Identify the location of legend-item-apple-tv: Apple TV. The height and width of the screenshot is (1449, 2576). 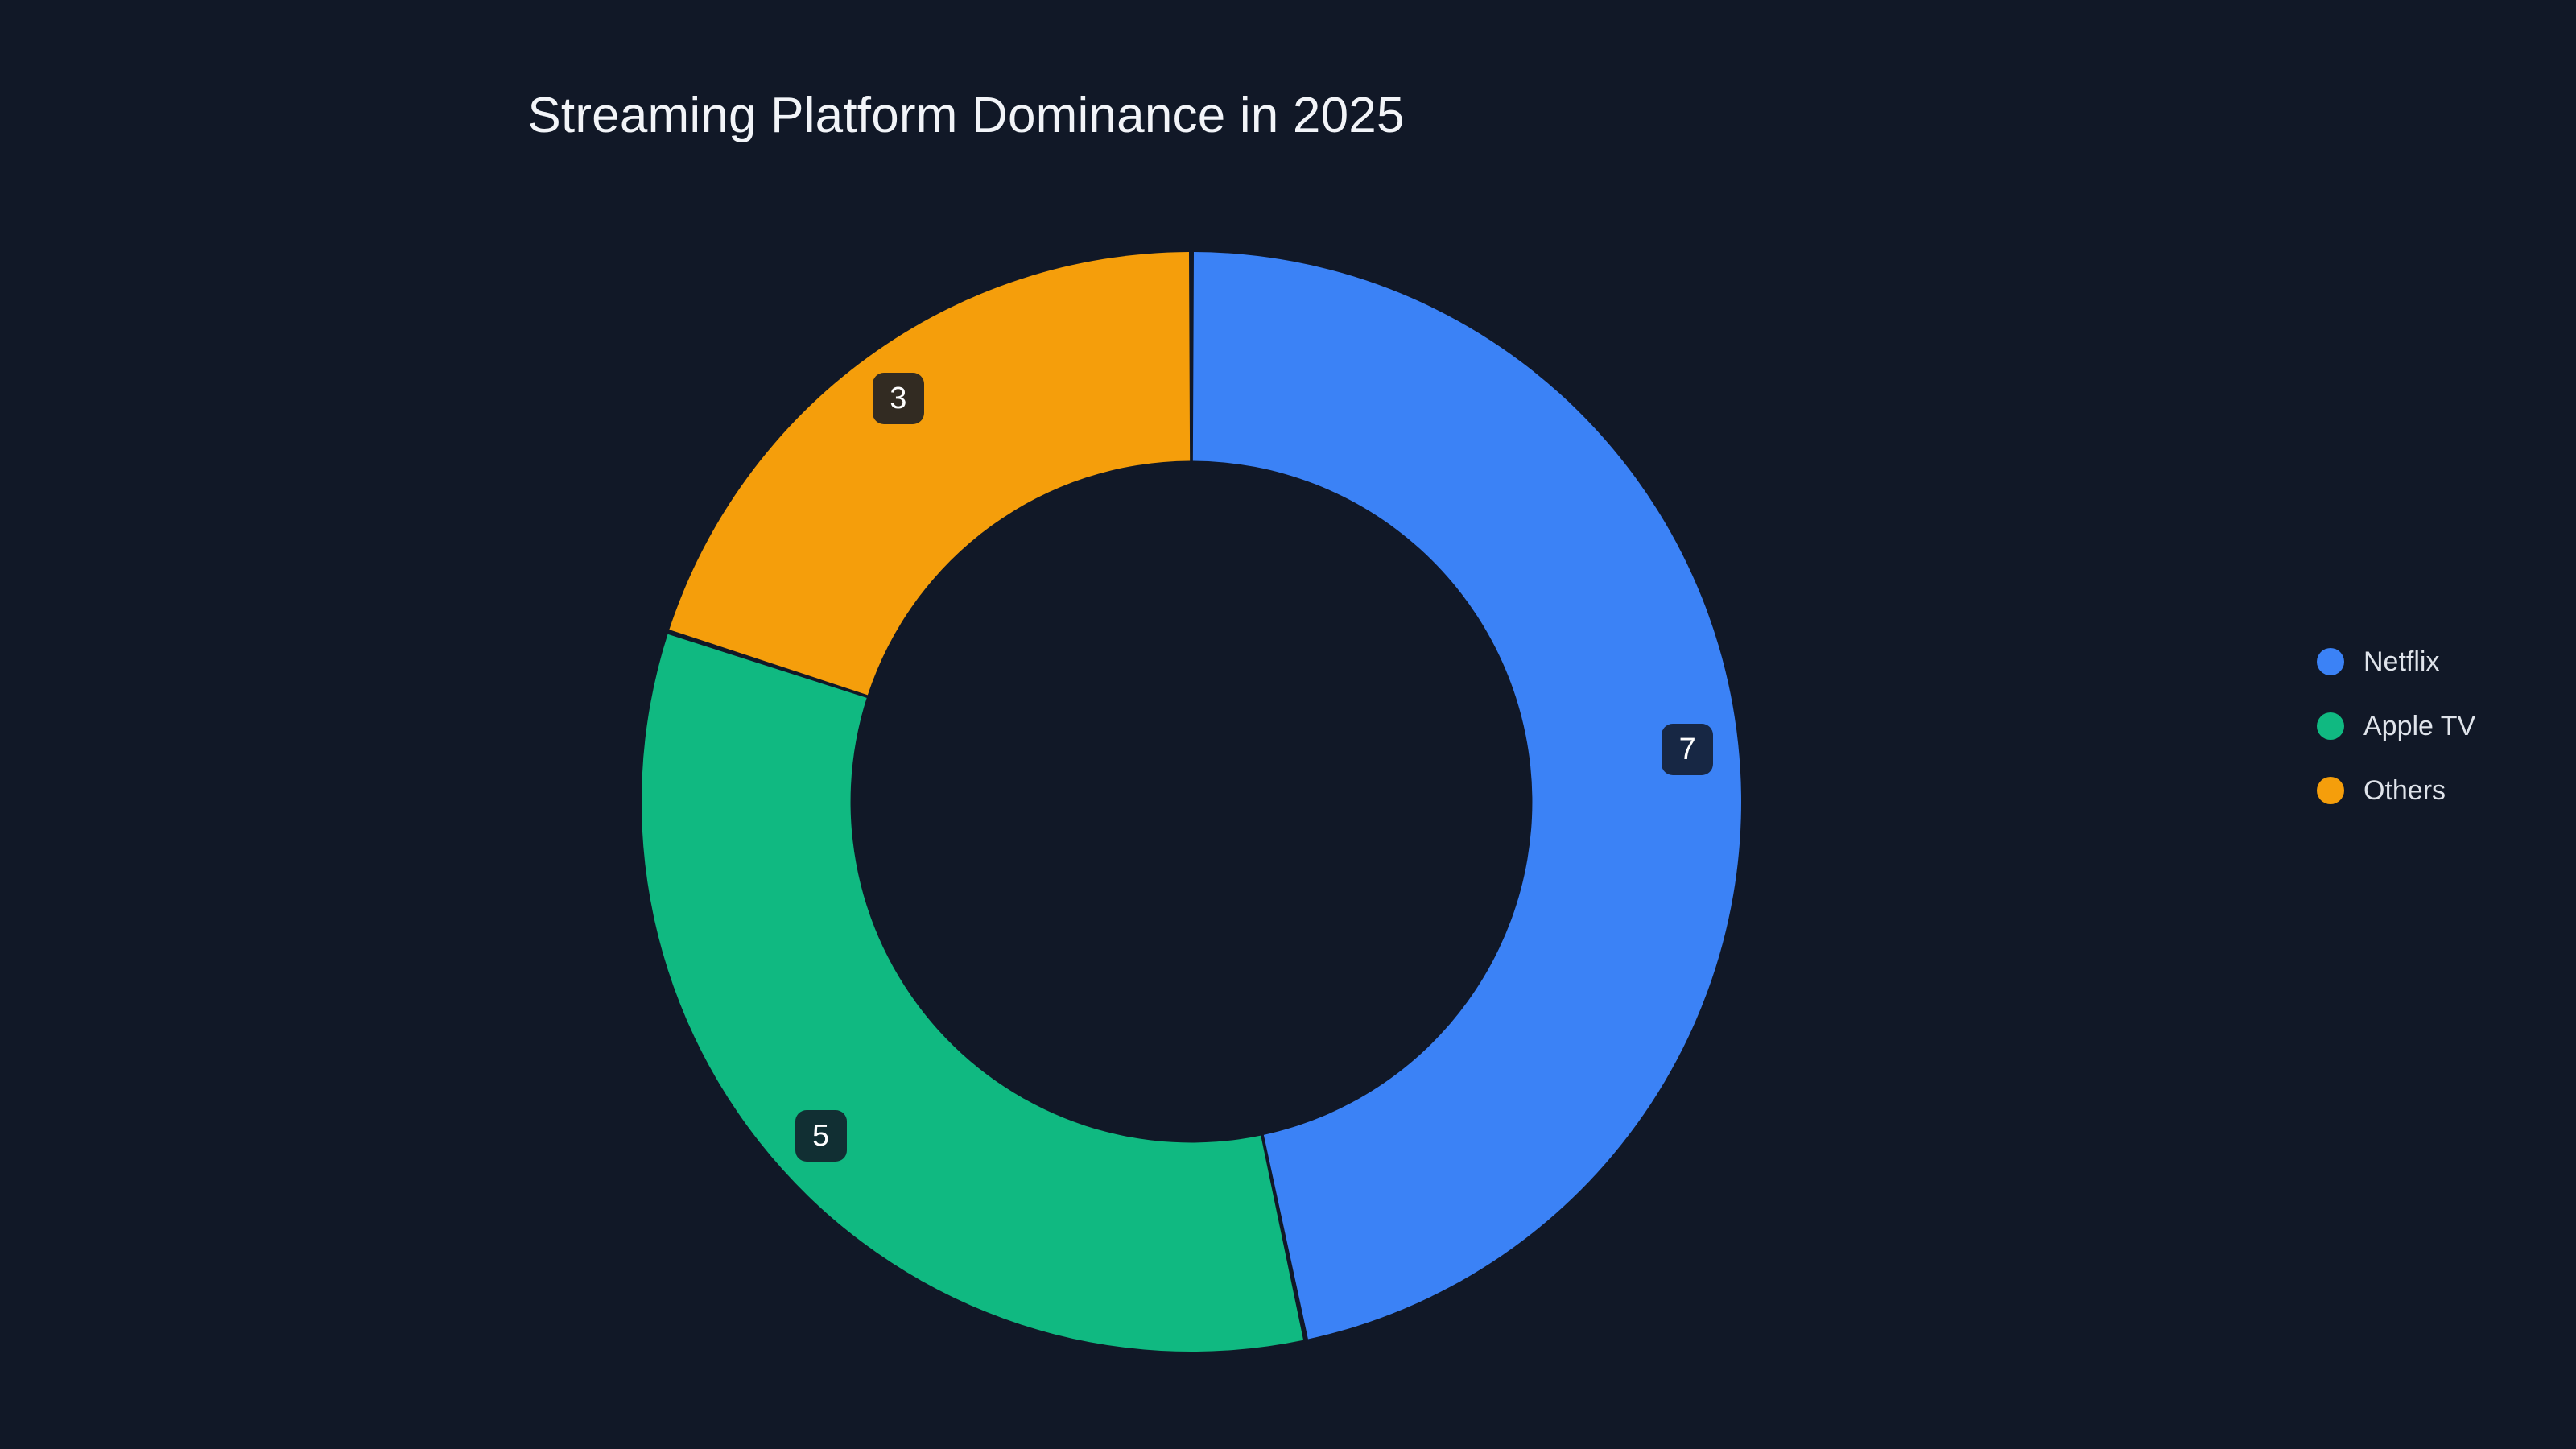
(2396, 726).